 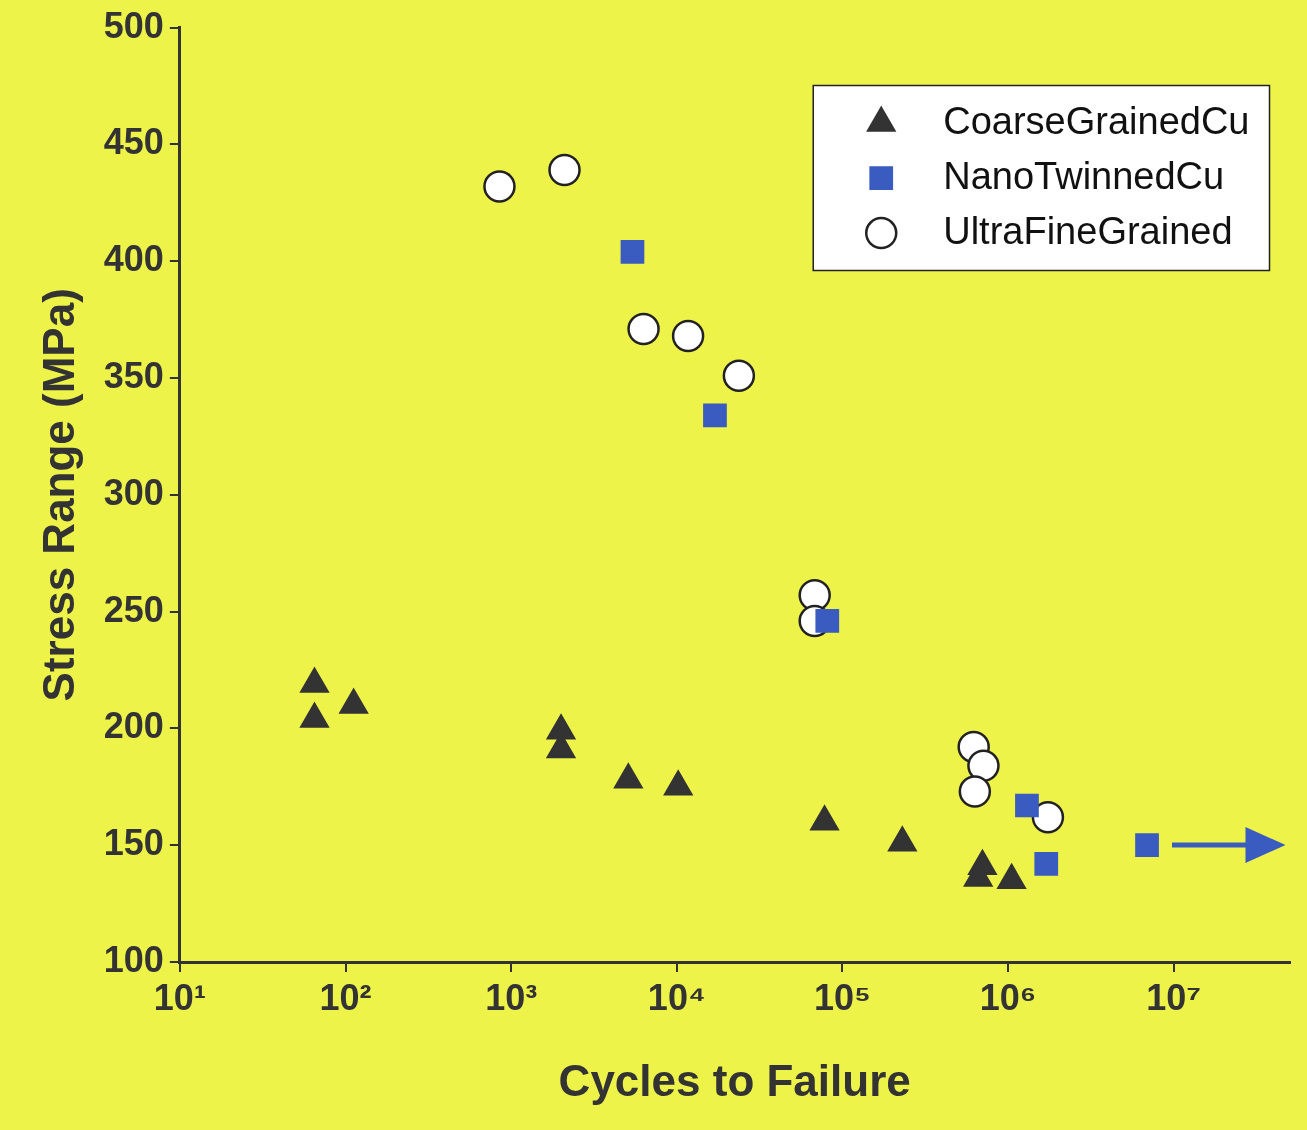 What do you see at coordinates (133, 259) in the screenshot?
I see `y-tick-label: 400` at bounding box center [133, 259].